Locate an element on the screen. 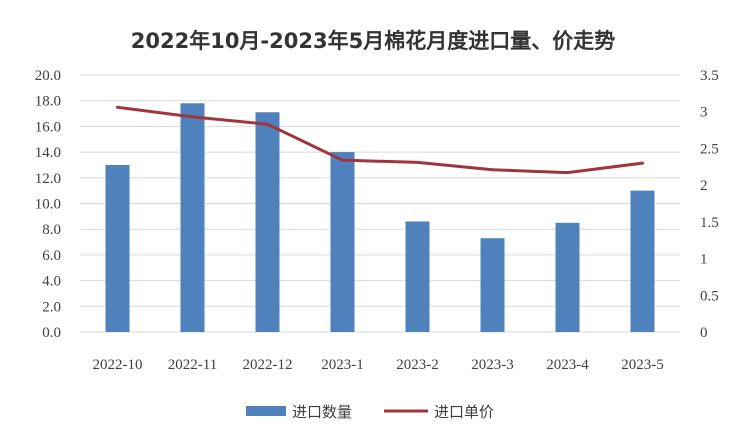 The height and width of the screenshot is (446, 747). x-tick-label: 2022-10 is located at coordinates (118, 365).